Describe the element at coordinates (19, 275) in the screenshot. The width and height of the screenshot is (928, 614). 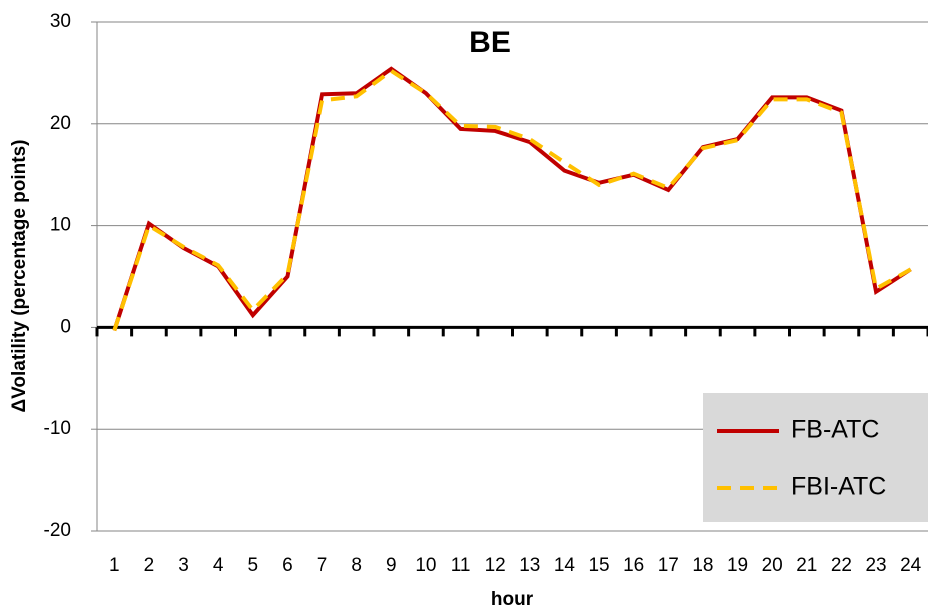
I see `y-axis-label: ΔVolatility (percentage points)` at that location.